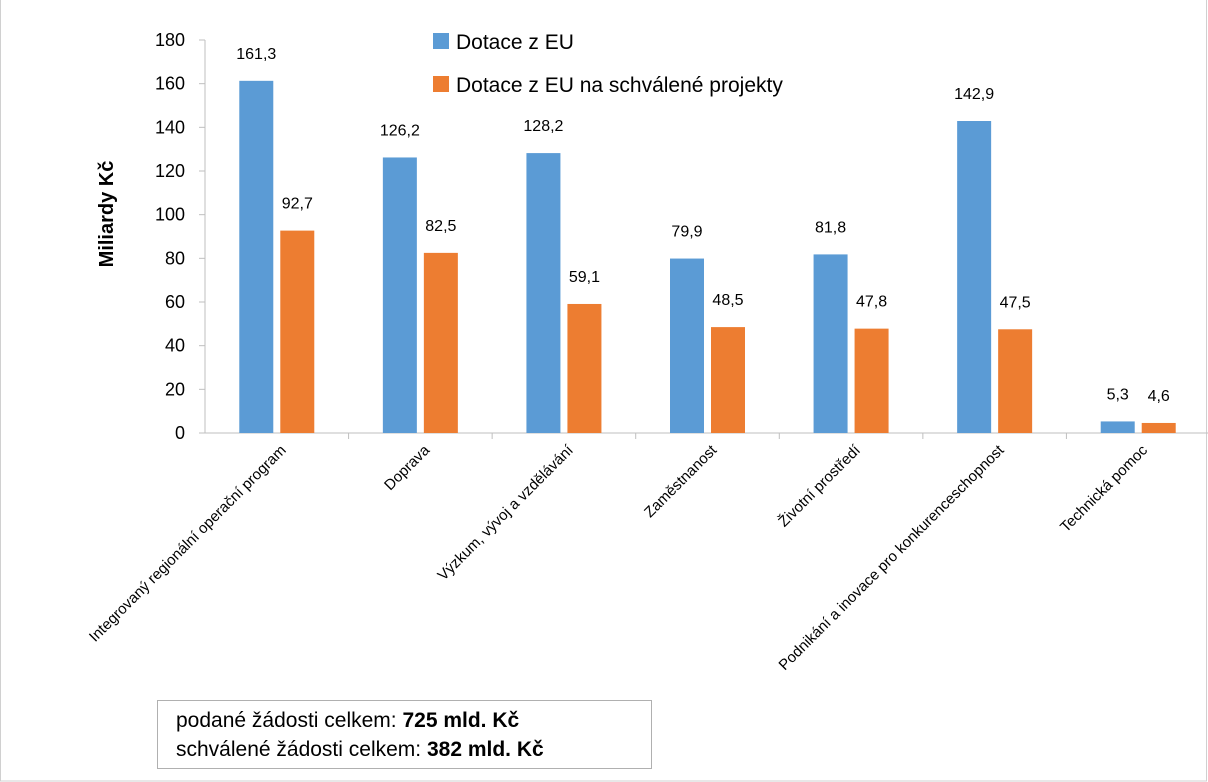 The width and height of the screenshot is (1208, 782). Describe the element at coordinates (1015, 302) in the screenshot. I see `data-label: 47,5` at that location.